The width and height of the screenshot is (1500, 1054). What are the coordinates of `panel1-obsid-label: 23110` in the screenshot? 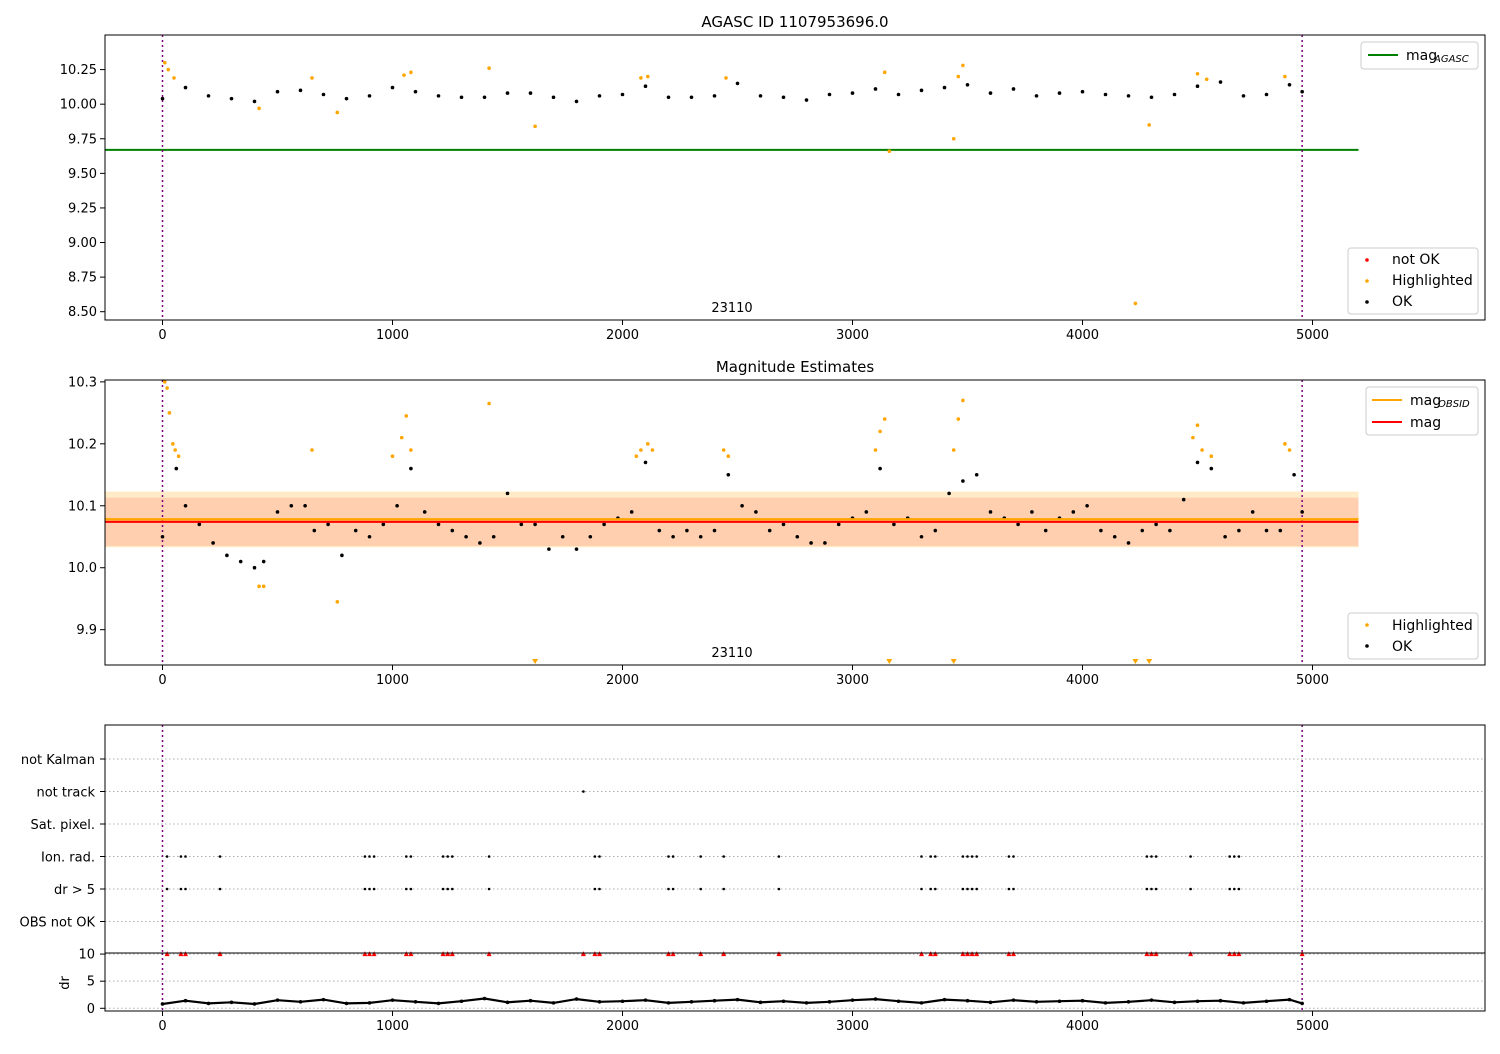 It's located at (731, 308).